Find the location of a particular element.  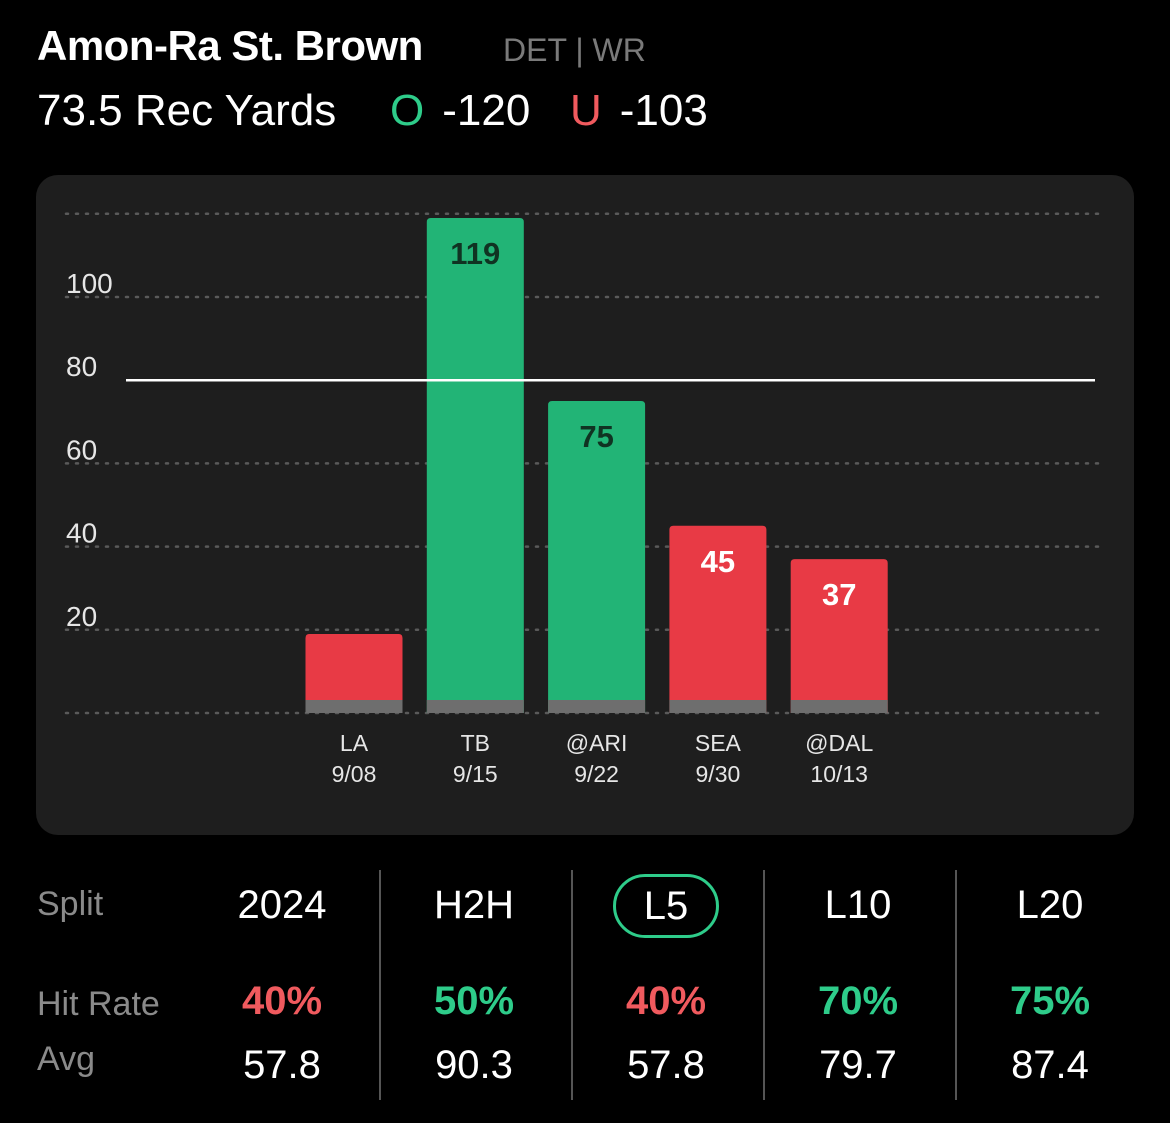

x-tick-date: 9/08 is located at coordinates (354, 774).